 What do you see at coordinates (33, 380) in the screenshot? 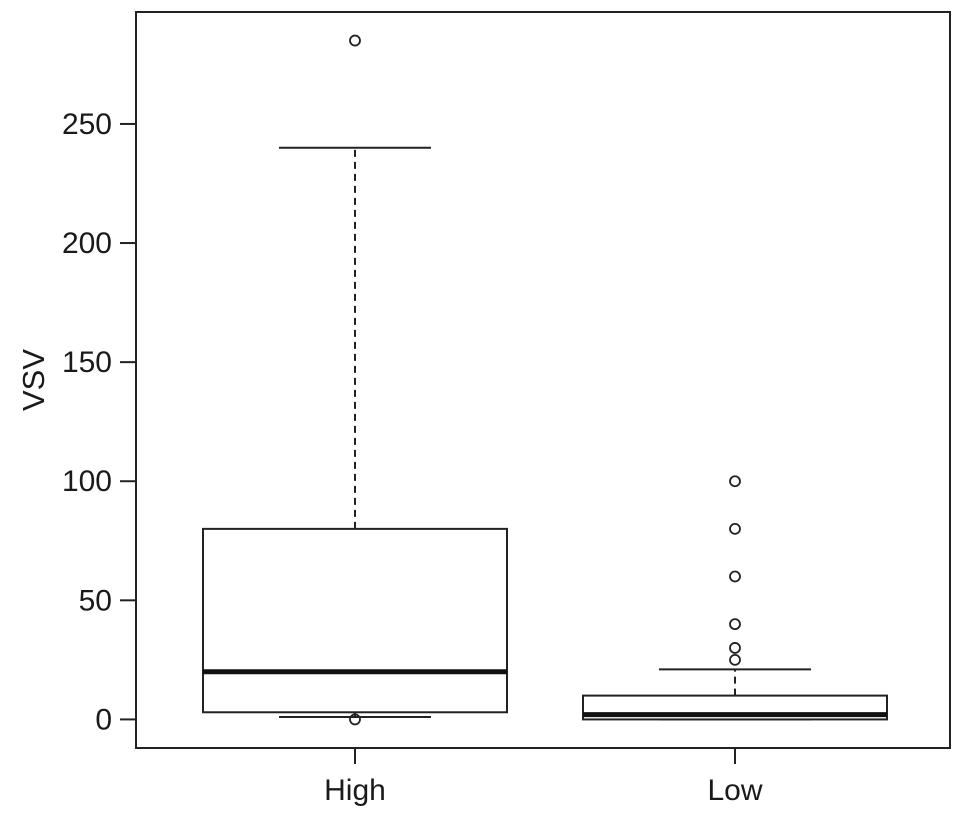
I see `y-axis-title: VSV` at bounding box center [33, 380].